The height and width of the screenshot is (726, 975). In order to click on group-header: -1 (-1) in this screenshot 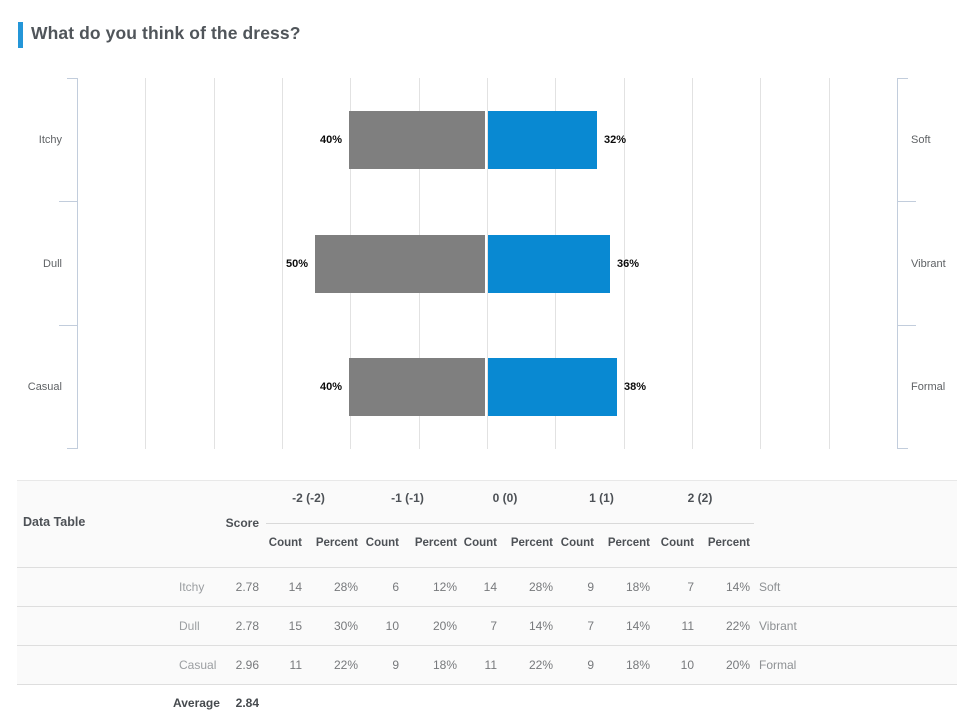, I will do `click(407, 498)`.